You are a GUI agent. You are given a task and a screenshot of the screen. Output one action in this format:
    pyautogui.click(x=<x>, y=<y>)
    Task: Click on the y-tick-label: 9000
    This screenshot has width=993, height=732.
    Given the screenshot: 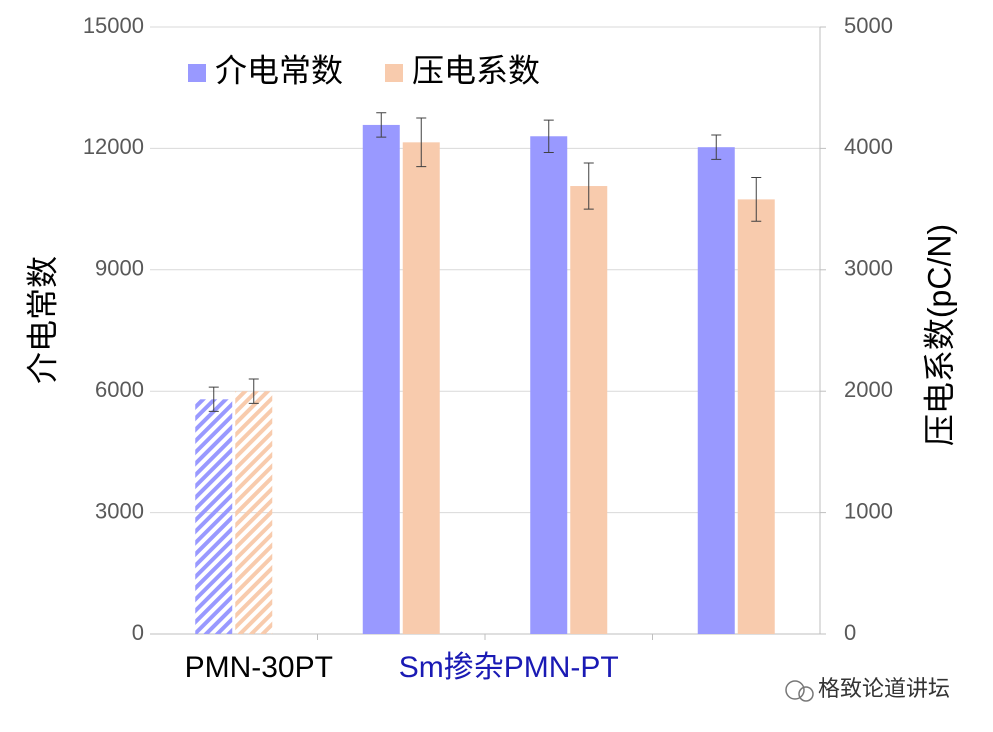 What is the action you would take?
    pyautogui.click(x=119, y=268)
    